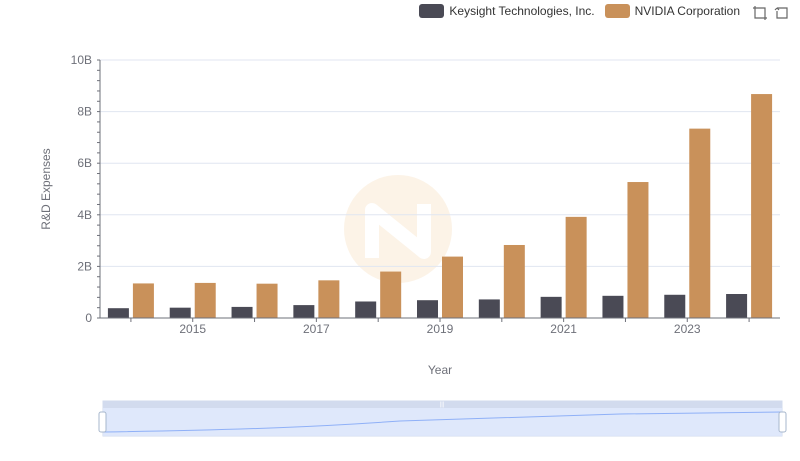 This screenshot has width=800, height=461. I want to click on legend-item-keysight: Keysight Technologies, Inc., so click(507, 11).